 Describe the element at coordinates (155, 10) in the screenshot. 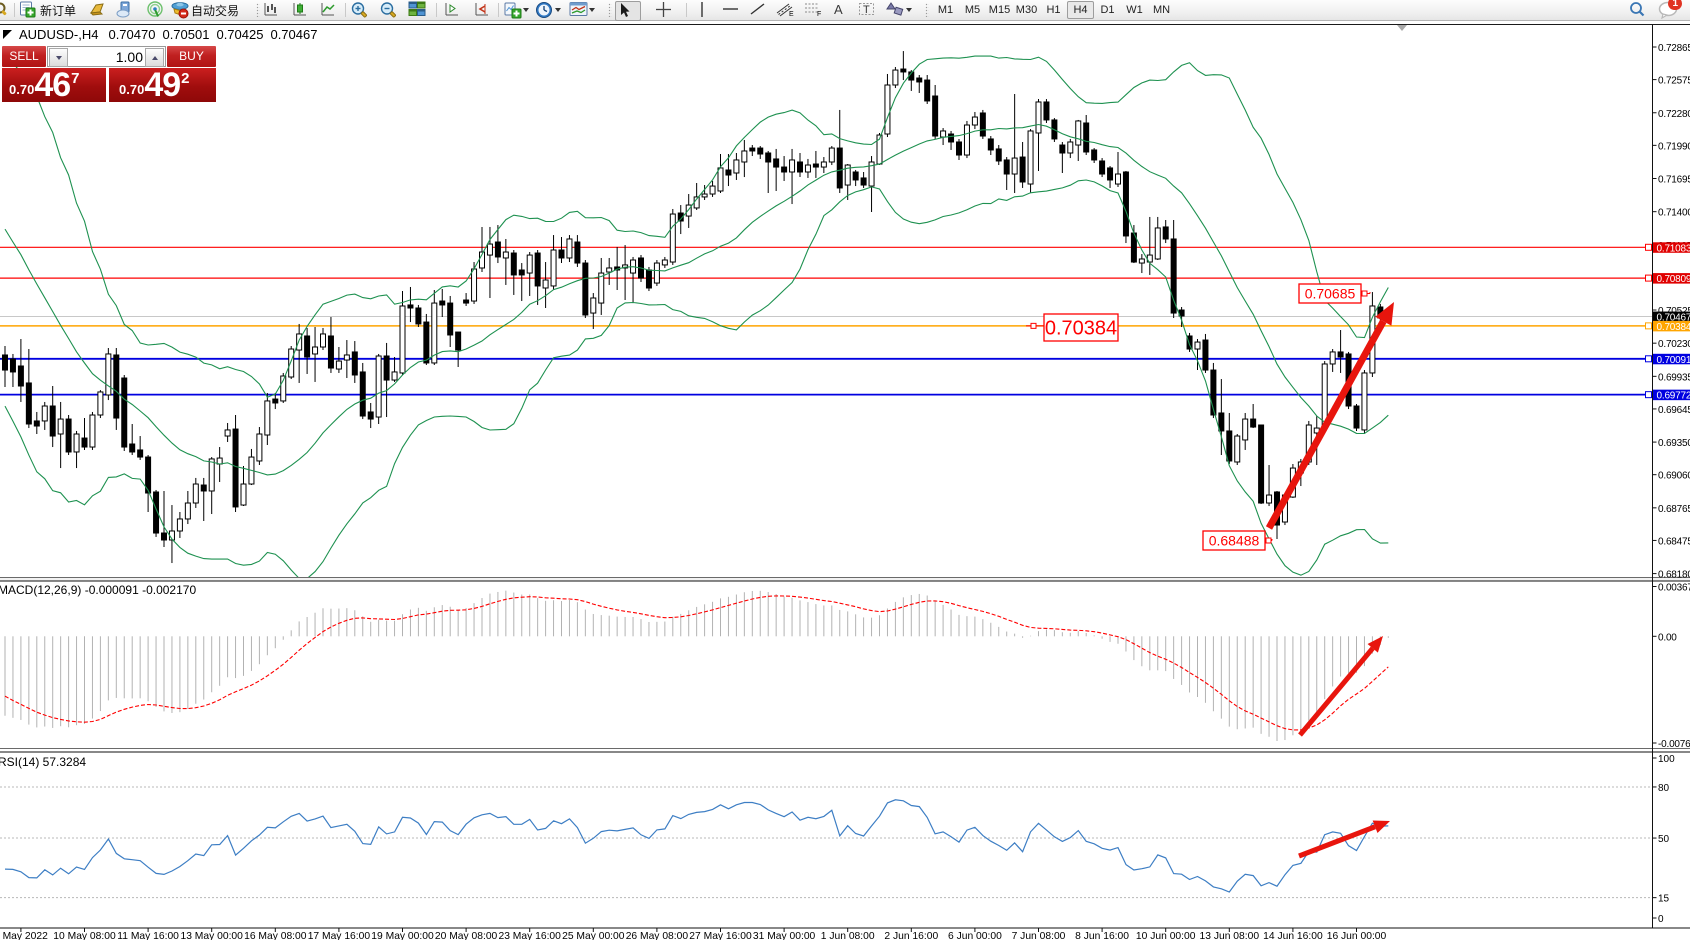

I see `data-center-button` at that location.